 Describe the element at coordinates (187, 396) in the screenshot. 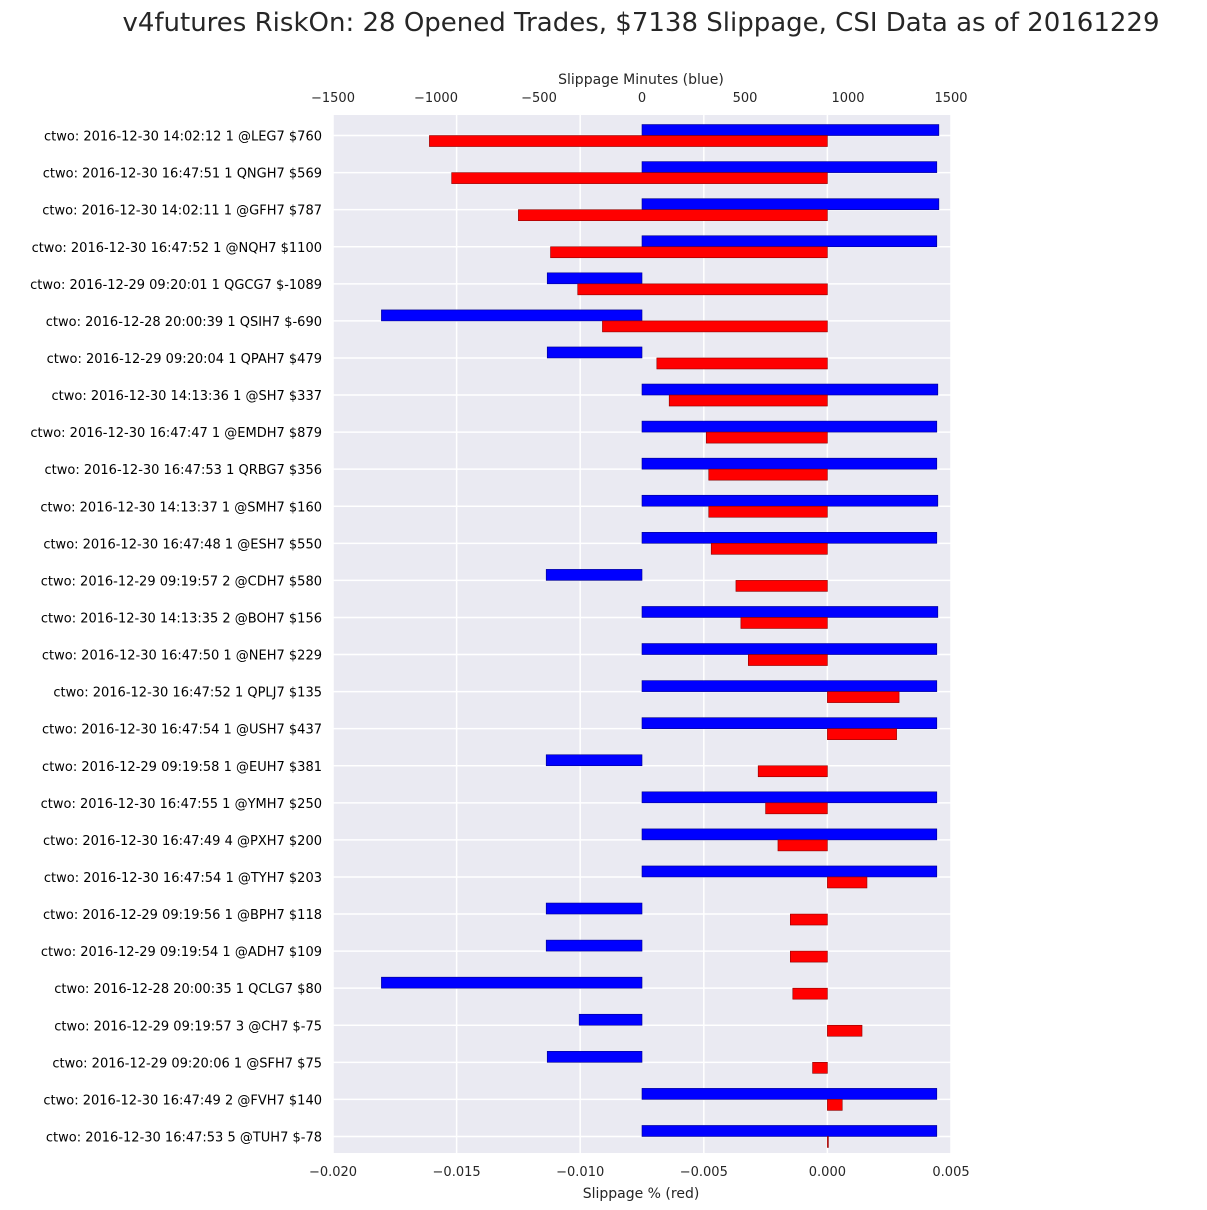

I see `category-label: ctwo: 2016-12-30 14:13:36 1 @SH7 $337` at that location.